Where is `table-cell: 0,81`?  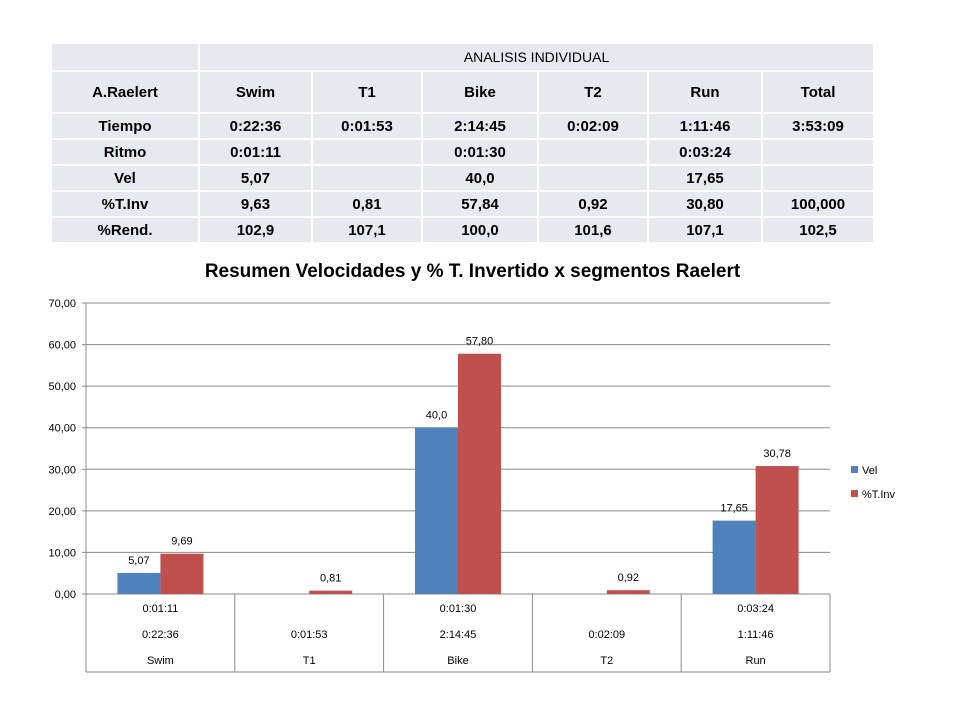 table-cell: 0,81 is located at coordinates (367, 204).